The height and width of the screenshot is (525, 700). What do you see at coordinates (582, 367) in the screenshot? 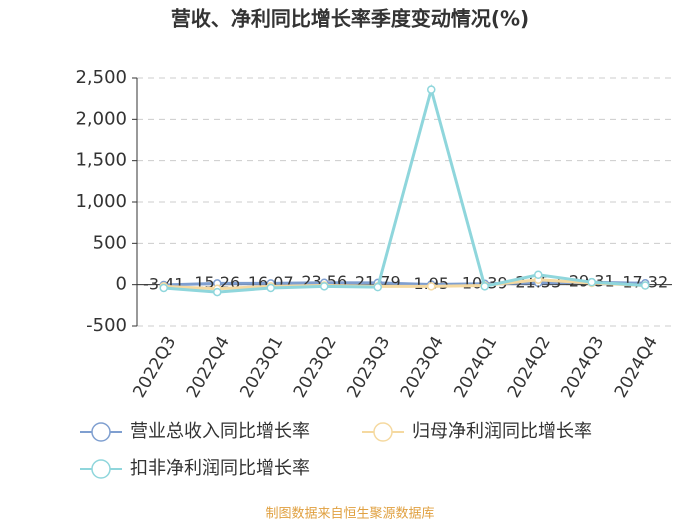
I see `x-tick-label: 2024Q3` at bounding box center [582, 367].